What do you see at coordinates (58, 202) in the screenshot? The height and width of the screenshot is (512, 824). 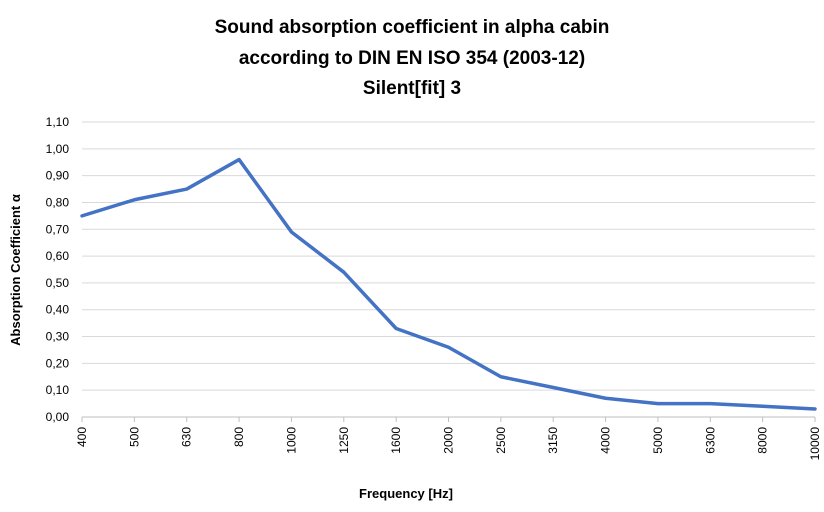 I see `y-tick-label: 0,80` at bounding box center [58, 202].